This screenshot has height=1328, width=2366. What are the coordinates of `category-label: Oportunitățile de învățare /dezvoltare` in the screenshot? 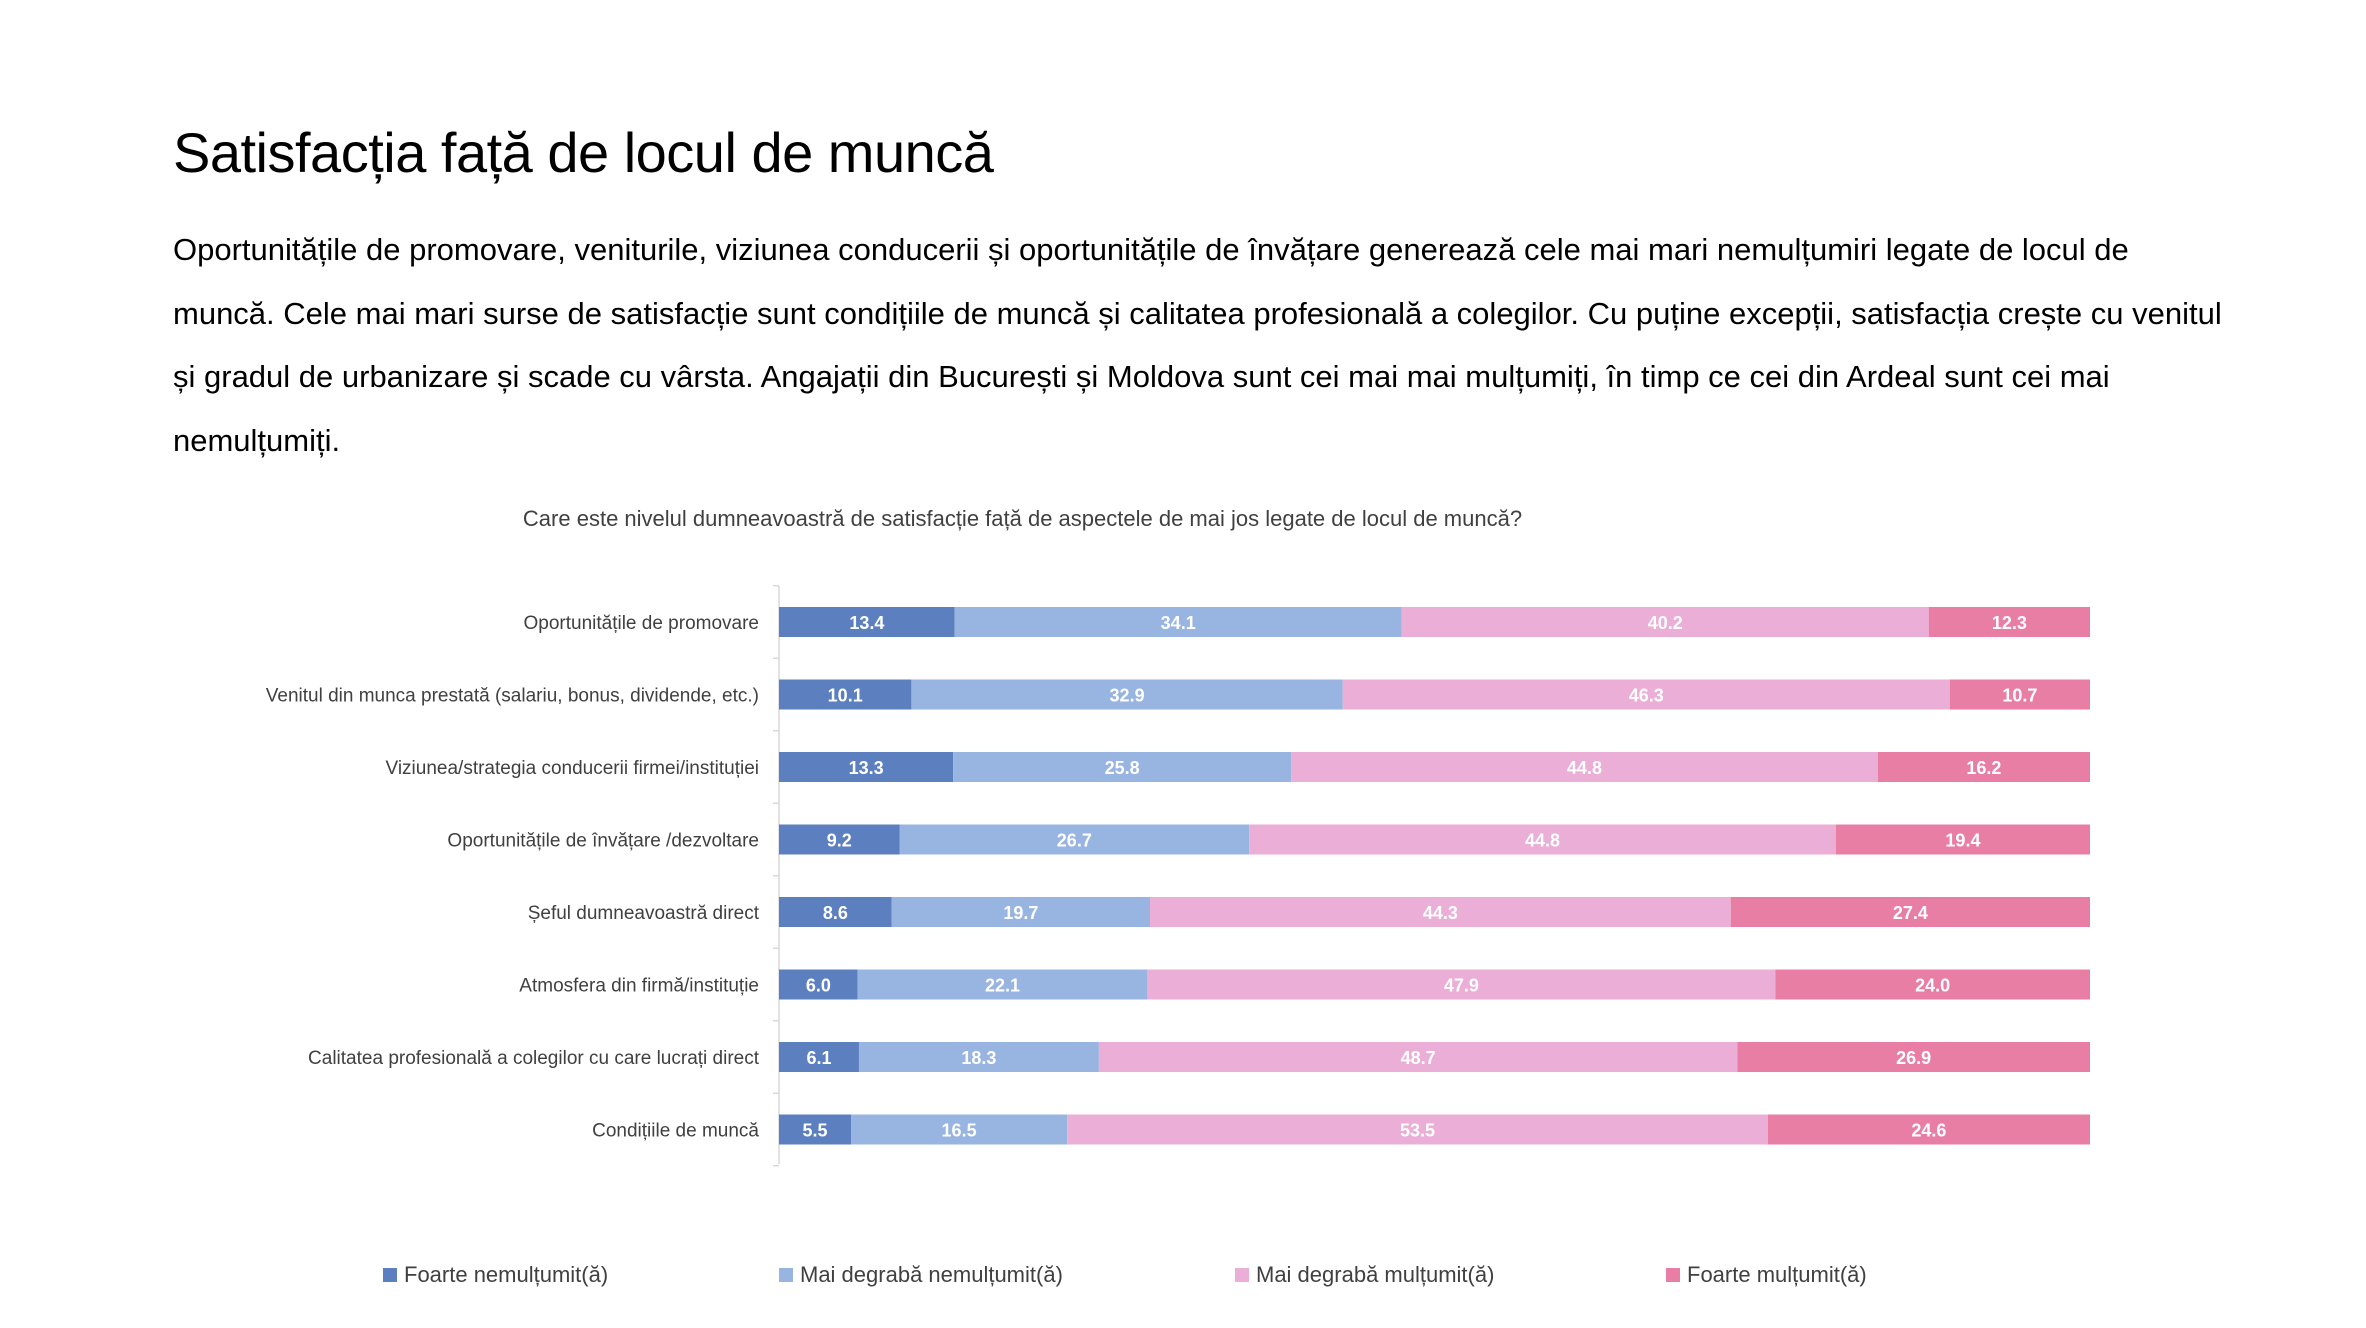 It's located at (603, 841).